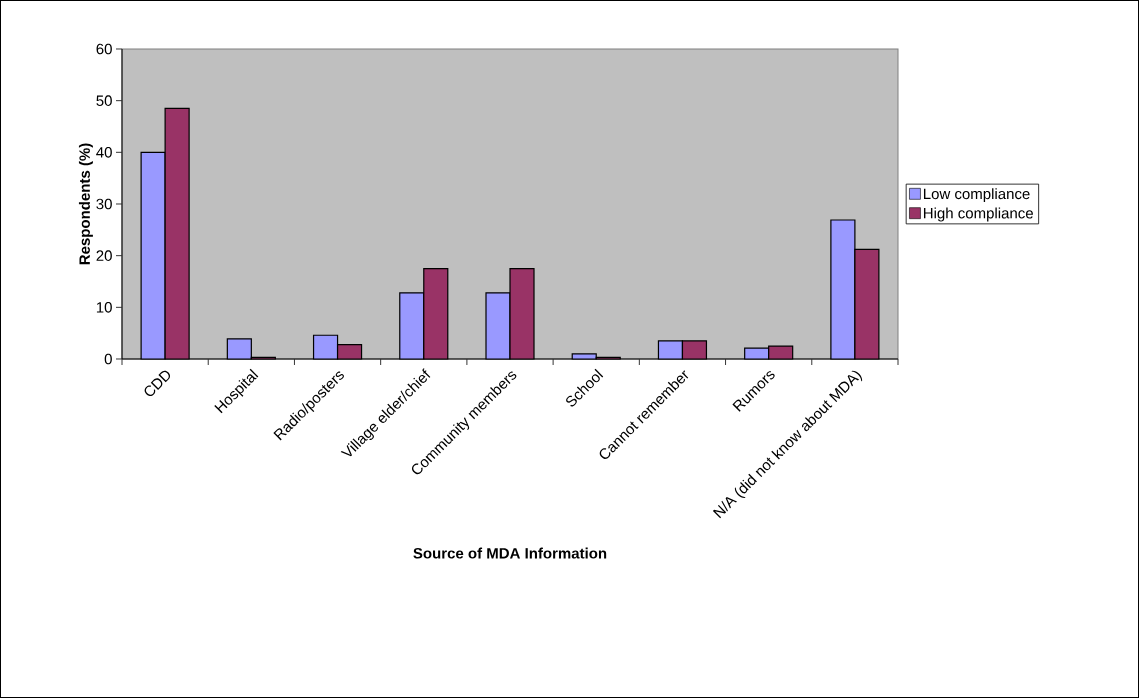 The width and height of the screenshot is (1139, 698). What do you see at coordinates (104, 255) in the screenshot?
I see `y-tick-label: 20` at bounding box center [104, 255].